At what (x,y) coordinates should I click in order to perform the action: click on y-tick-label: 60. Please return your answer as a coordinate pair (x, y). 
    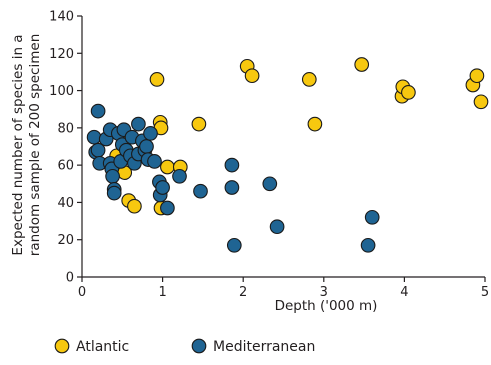
    Looking at the image, I should click on (65, 166).